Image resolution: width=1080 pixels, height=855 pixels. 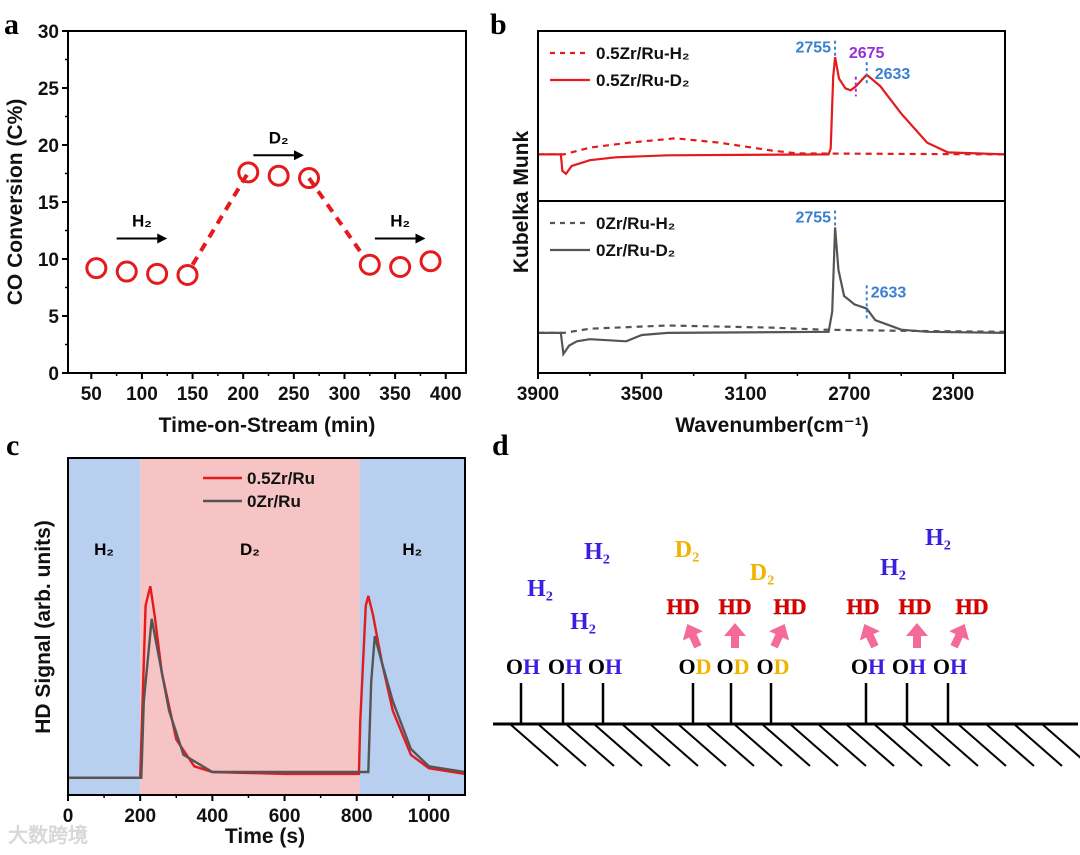 I want to click on x-tick-label: 150, so click(x=193, y=394).